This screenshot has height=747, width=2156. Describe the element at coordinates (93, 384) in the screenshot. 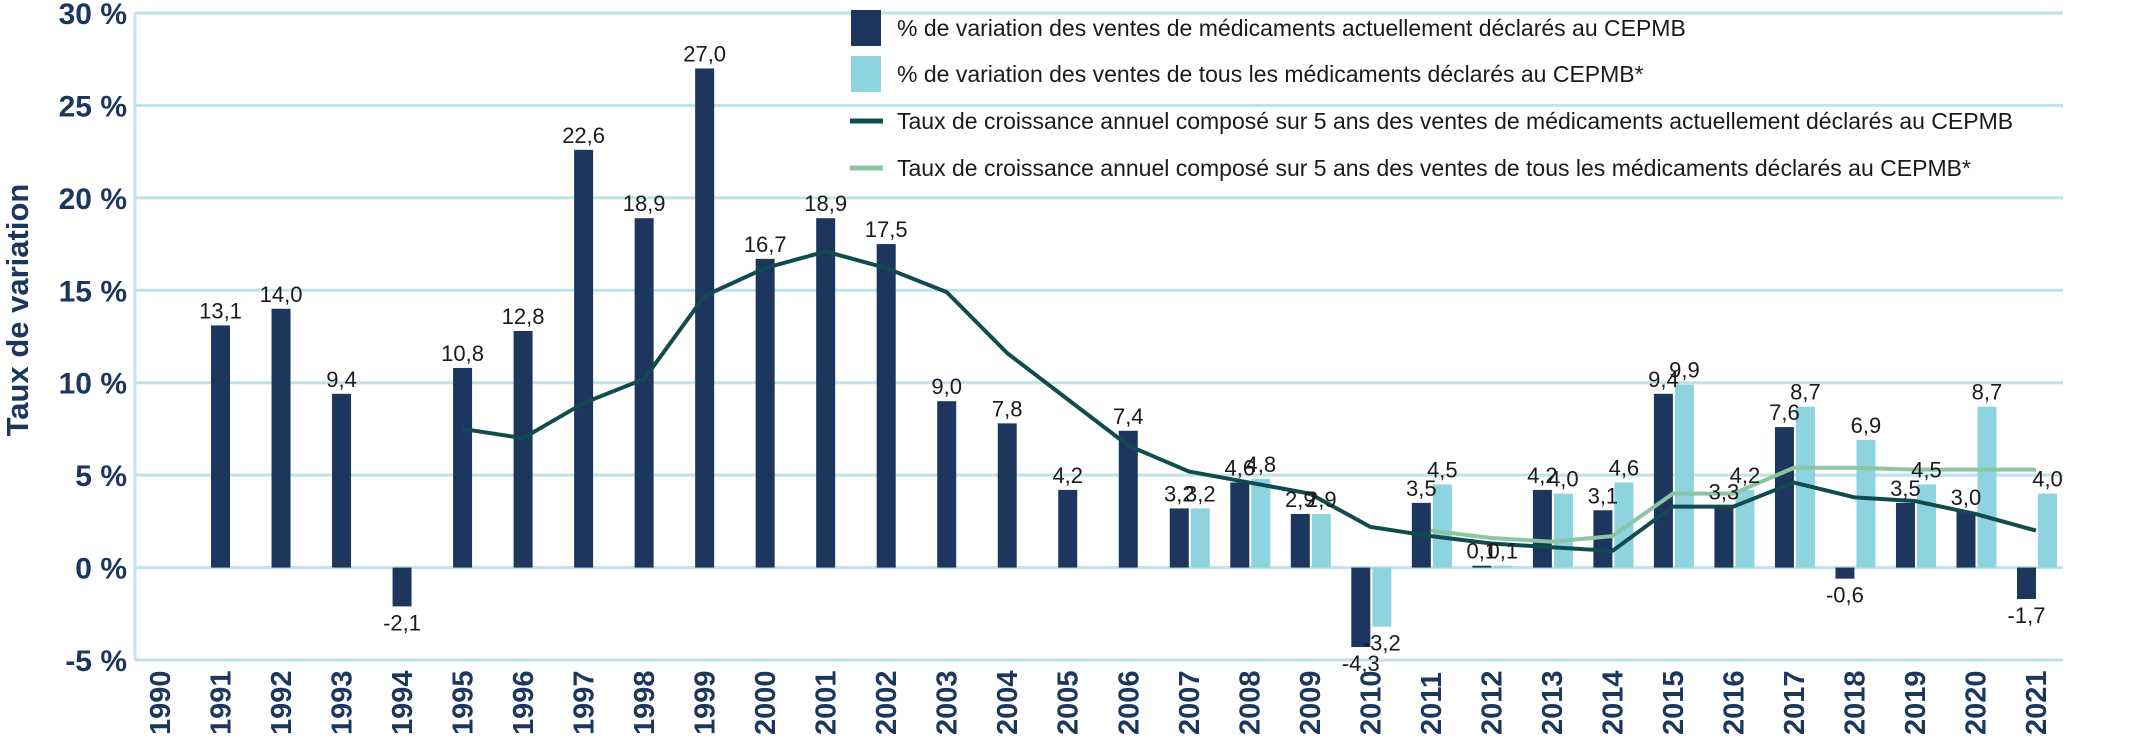

I see `y-tick-label: 10 %` at that location.